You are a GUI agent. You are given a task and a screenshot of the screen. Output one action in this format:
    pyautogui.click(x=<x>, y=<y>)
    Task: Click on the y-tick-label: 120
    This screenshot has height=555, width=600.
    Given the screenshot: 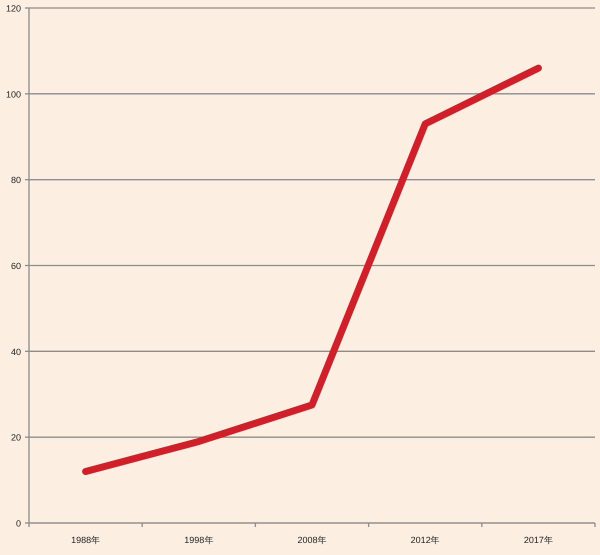 What is the action you would take?
    pyautogui.click(x=13, y=9)
    